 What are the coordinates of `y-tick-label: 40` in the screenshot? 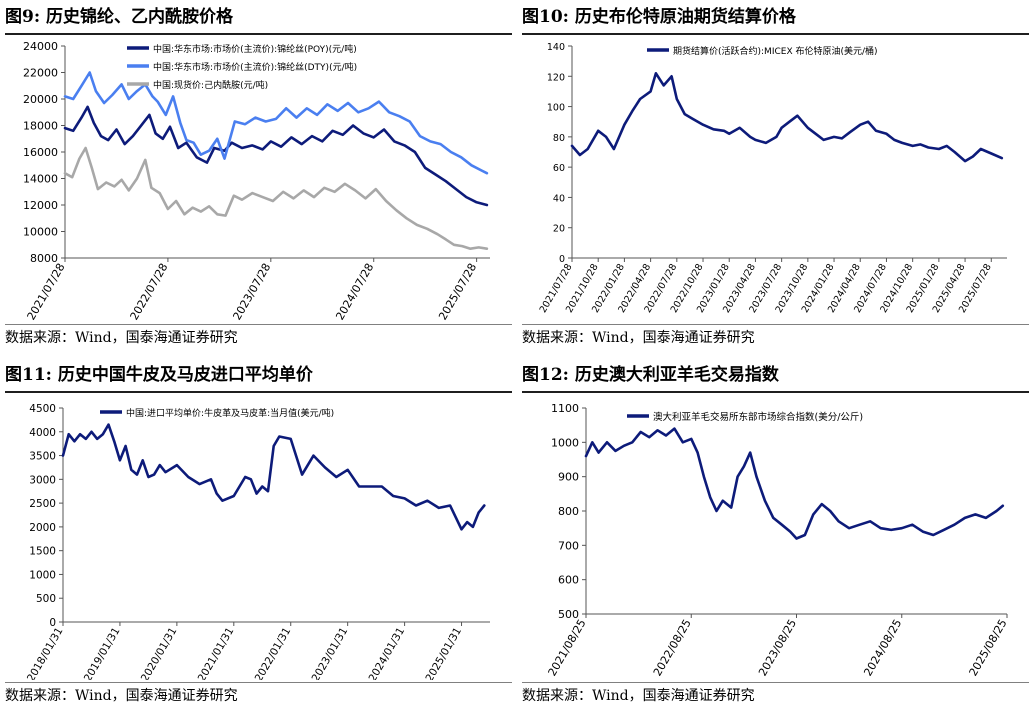 It's located at (559, 198).